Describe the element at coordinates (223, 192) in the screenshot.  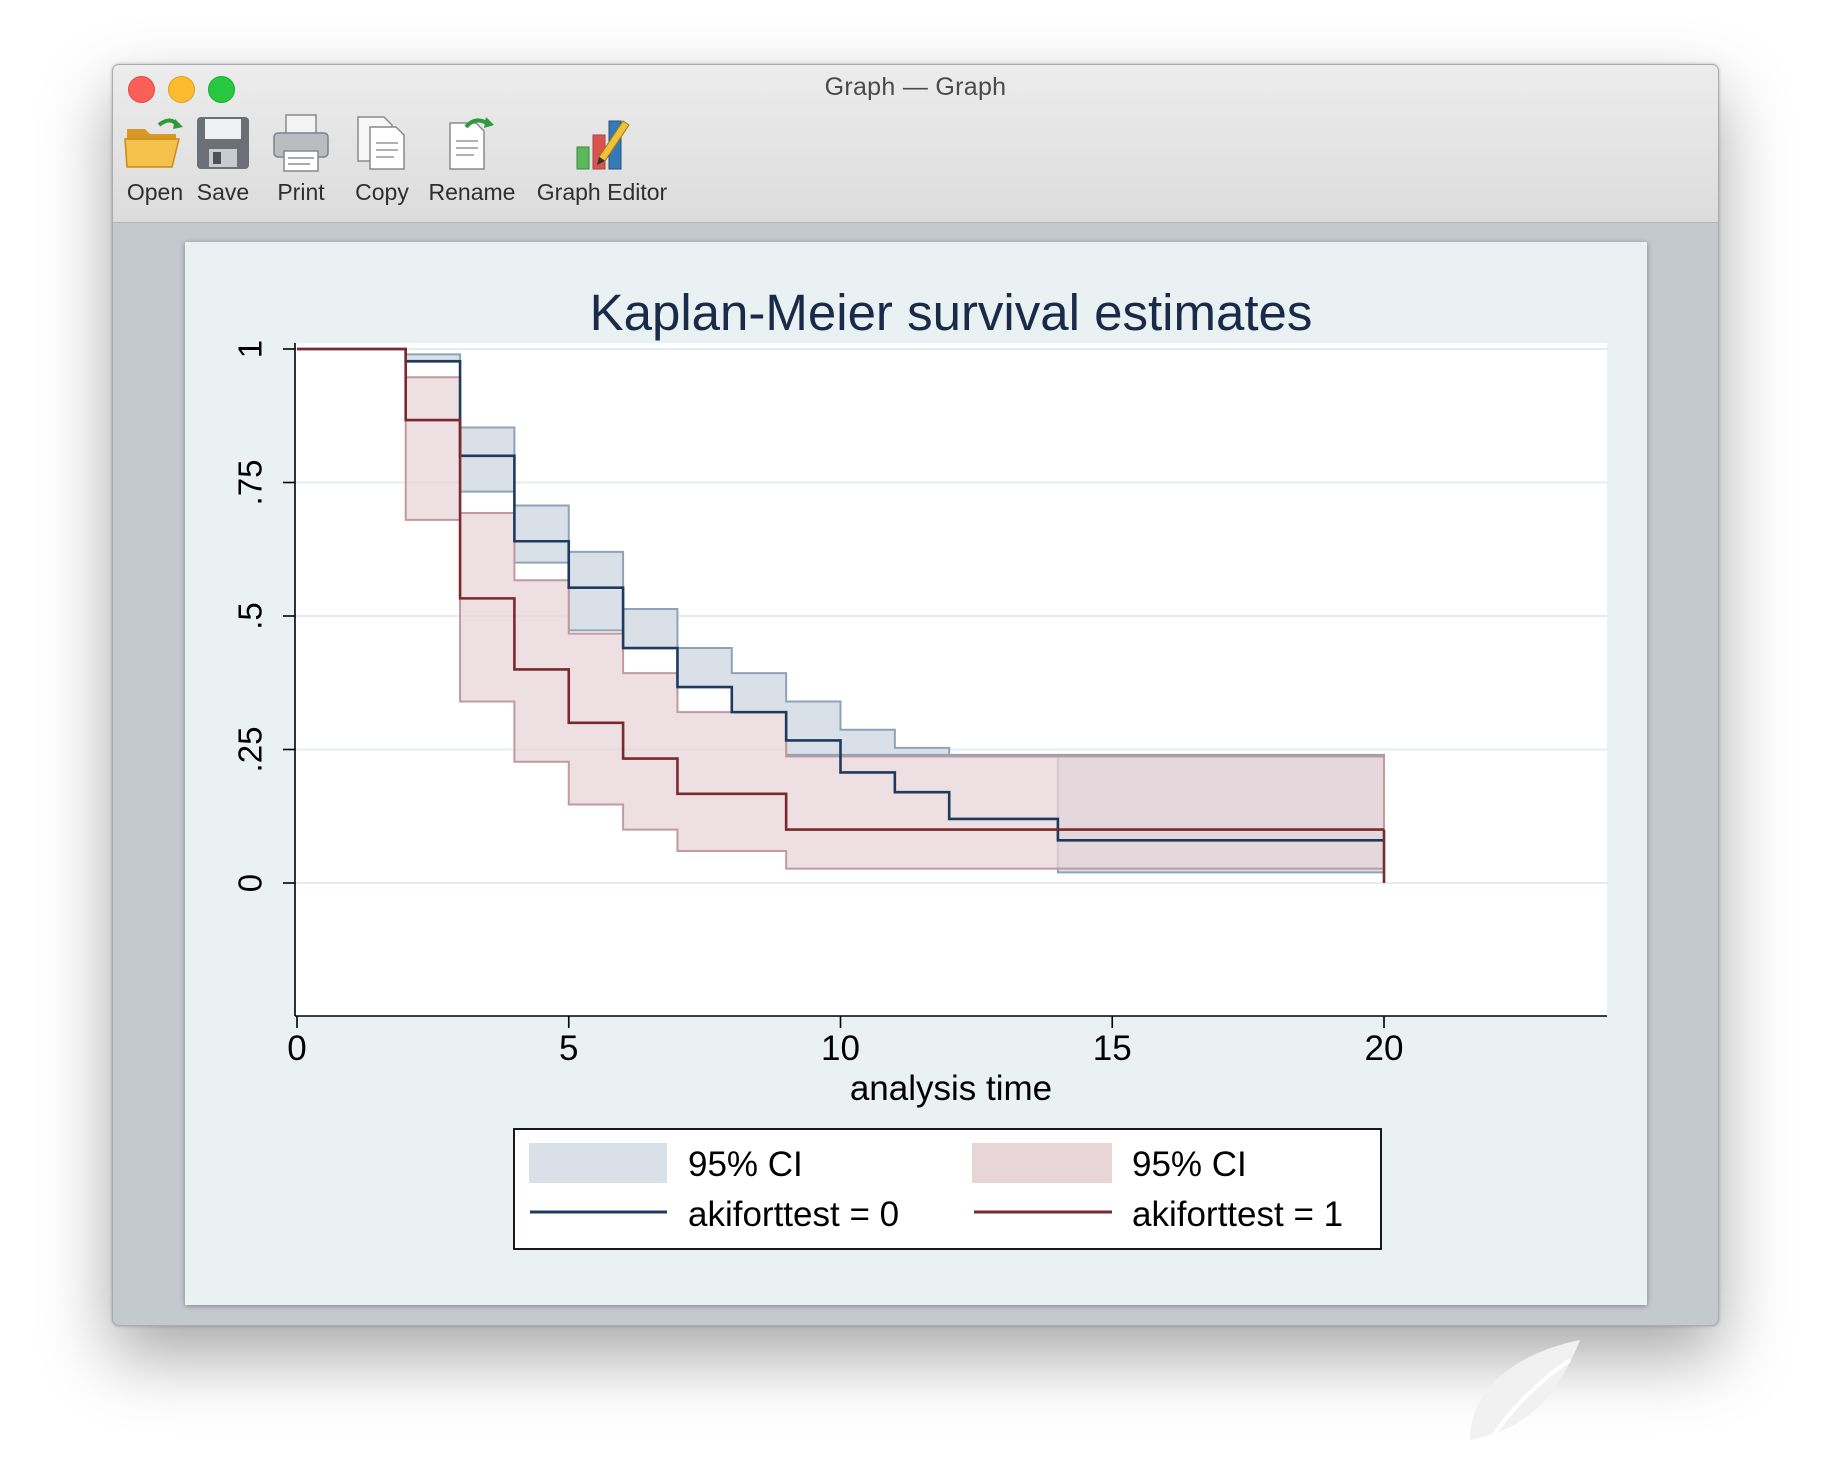
I see `save-label: Save` at that location.